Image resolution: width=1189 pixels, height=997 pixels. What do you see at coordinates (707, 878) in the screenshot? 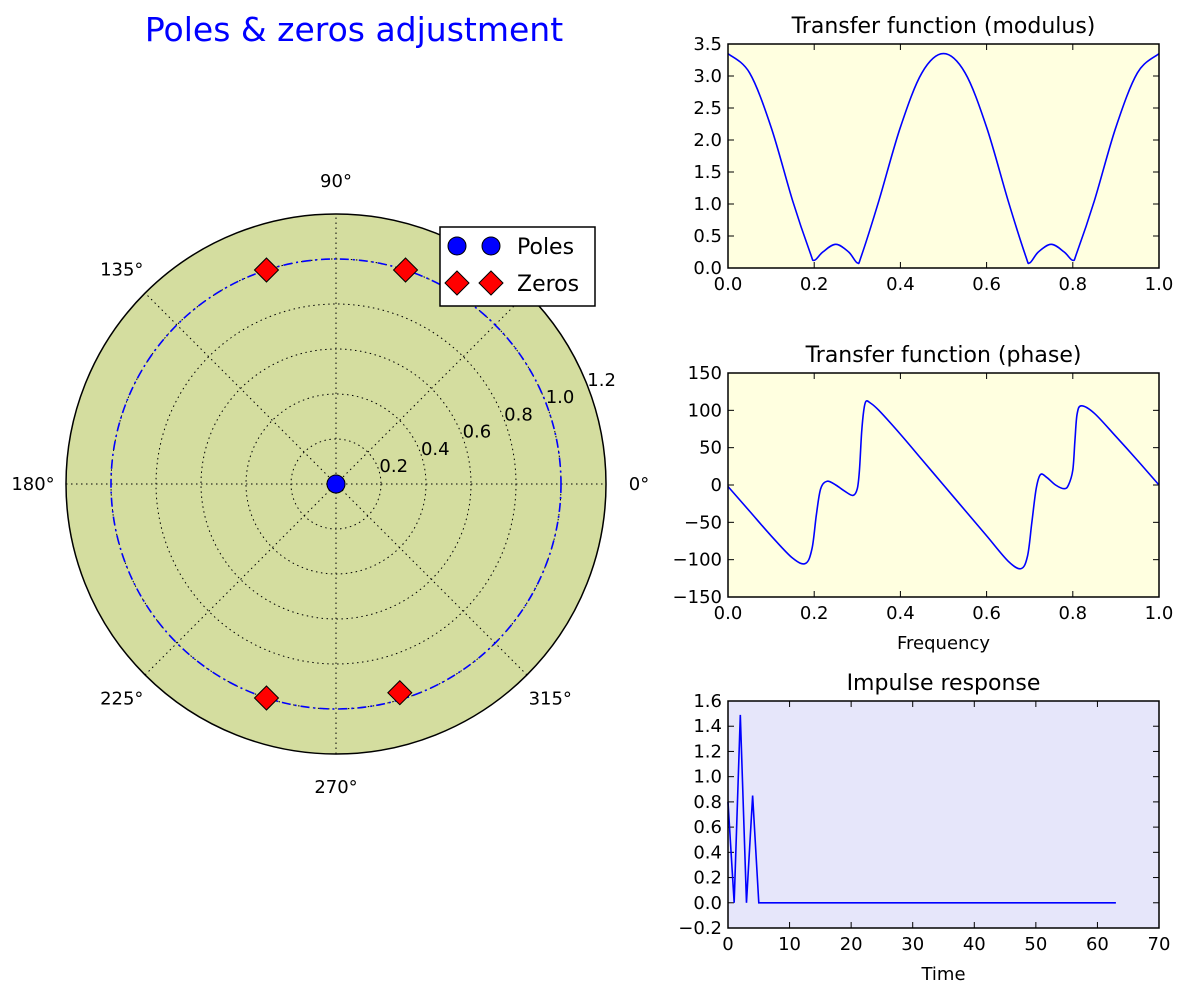
I see `y-tick-label: 0.2` at bounding box center [707, 878].